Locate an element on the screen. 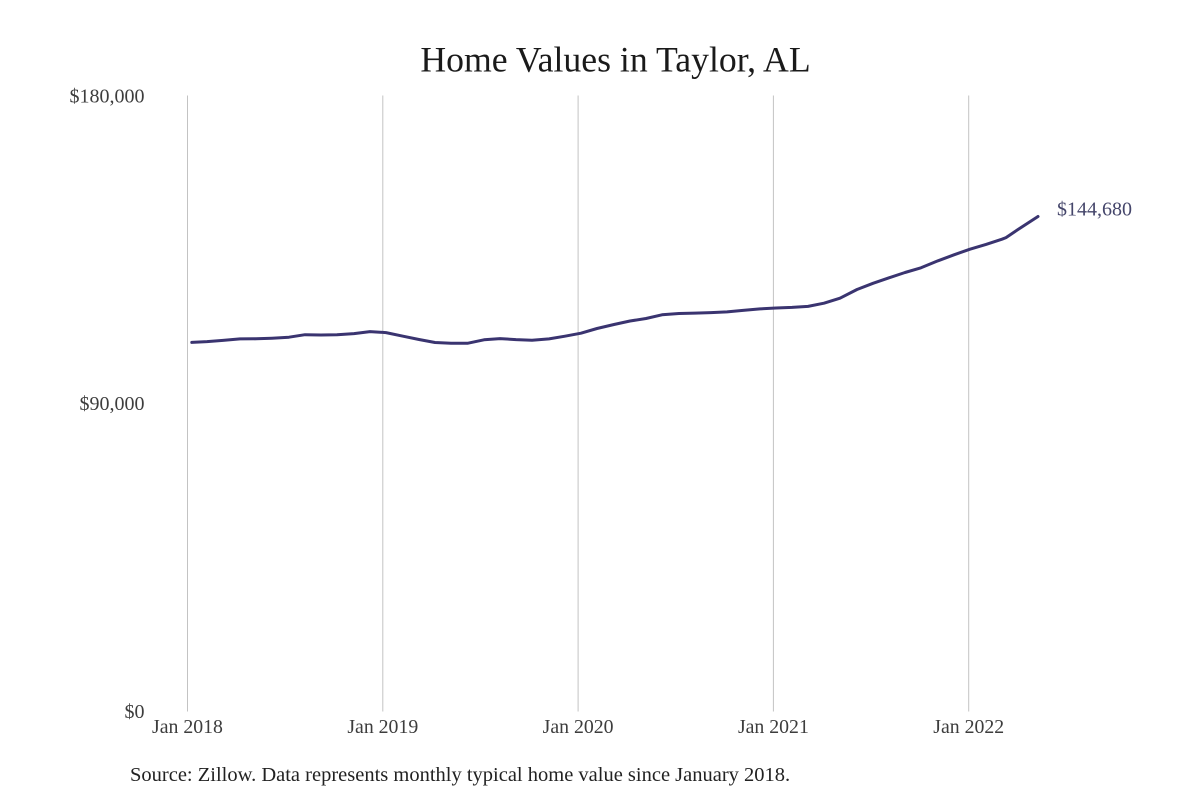  svg-text: $144,680 is located at coordinates (1094, 210).